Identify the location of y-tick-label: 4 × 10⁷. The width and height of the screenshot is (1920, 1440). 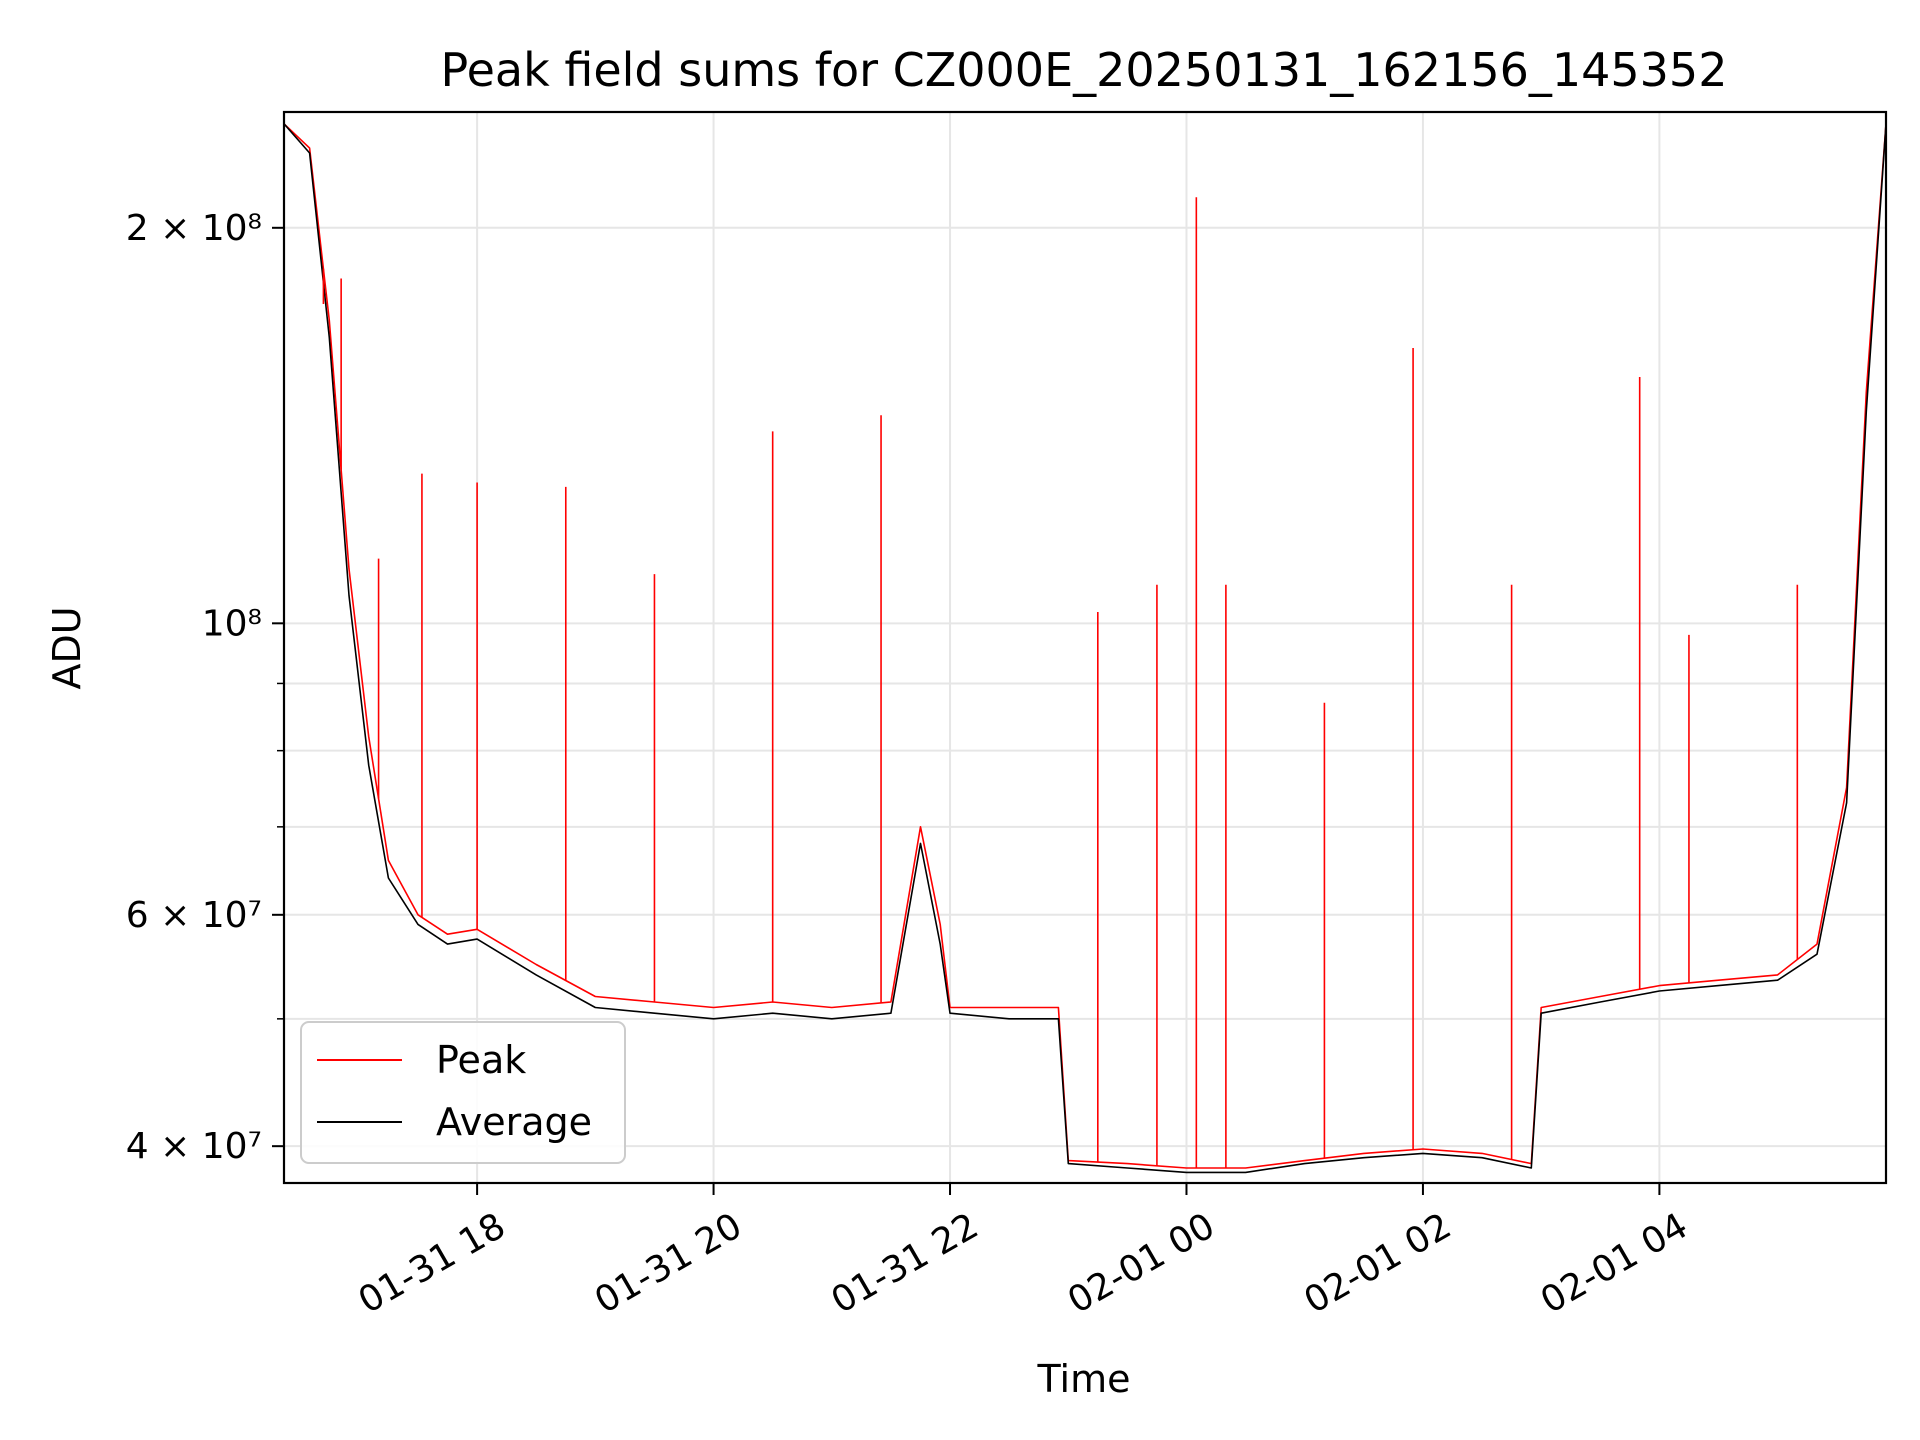
(194, 1146).